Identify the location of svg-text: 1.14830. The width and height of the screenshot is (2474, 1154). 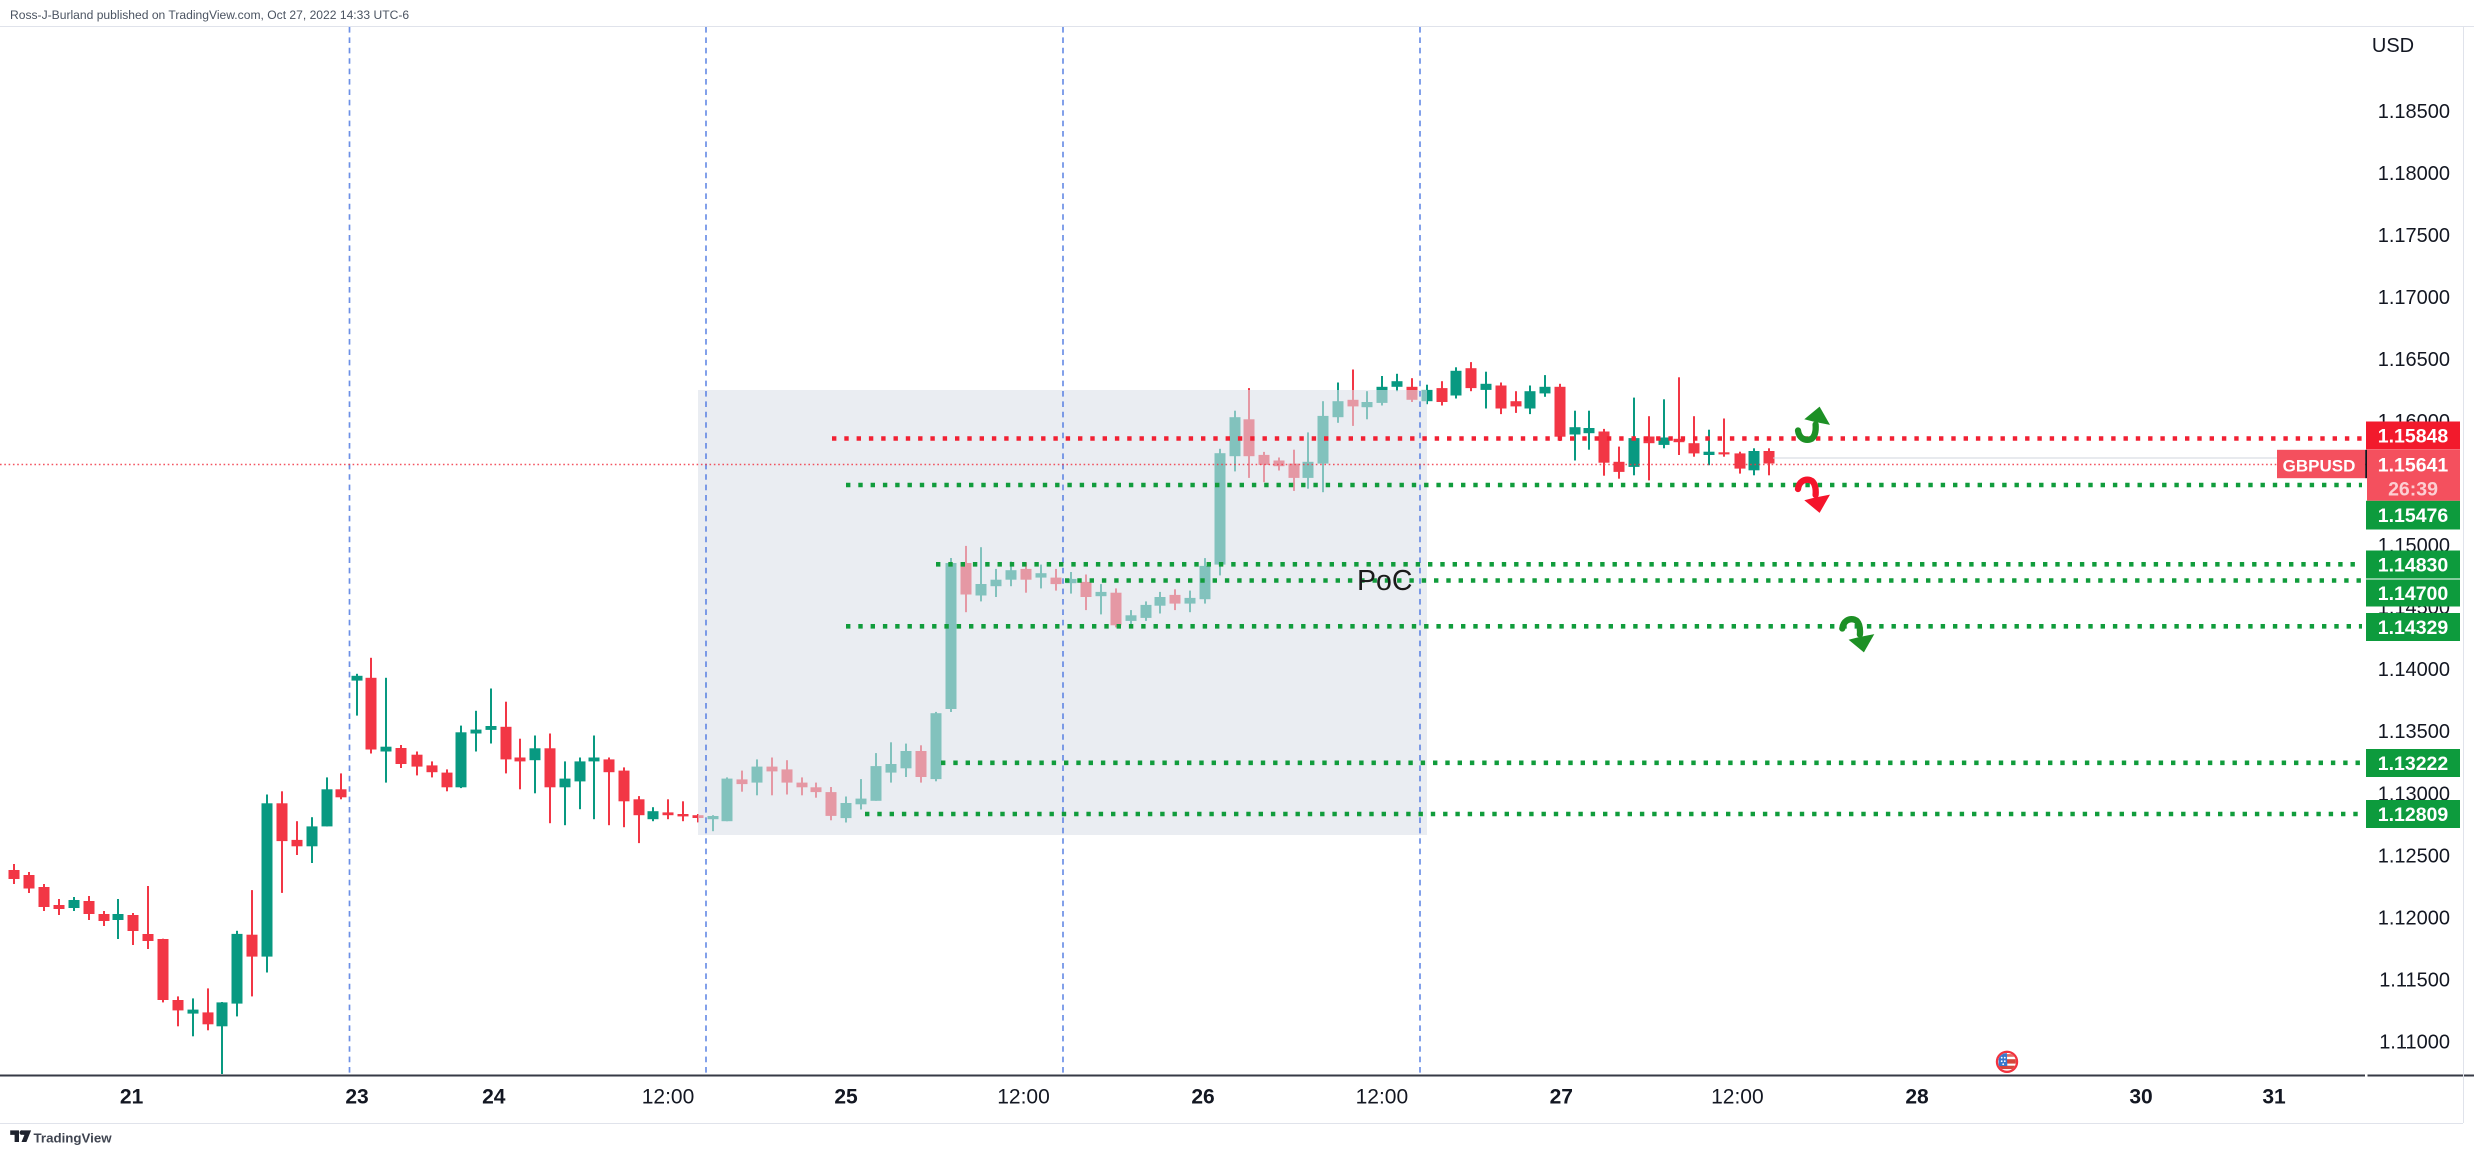
(2413, 566).